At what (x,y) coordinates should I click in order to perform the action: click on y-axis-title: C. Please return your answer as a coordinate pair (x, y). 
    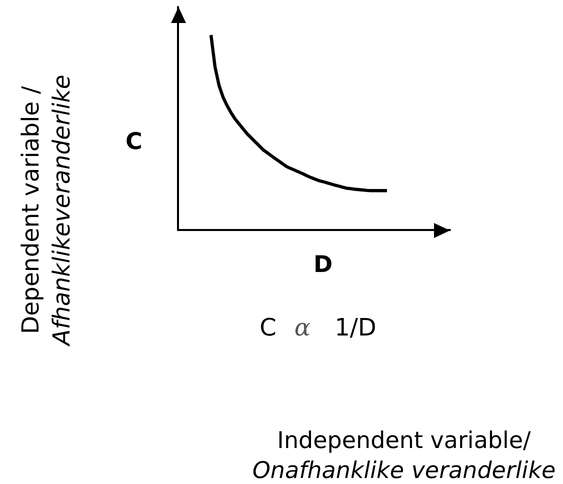
    Looking at the image, I should click on (134, 143).